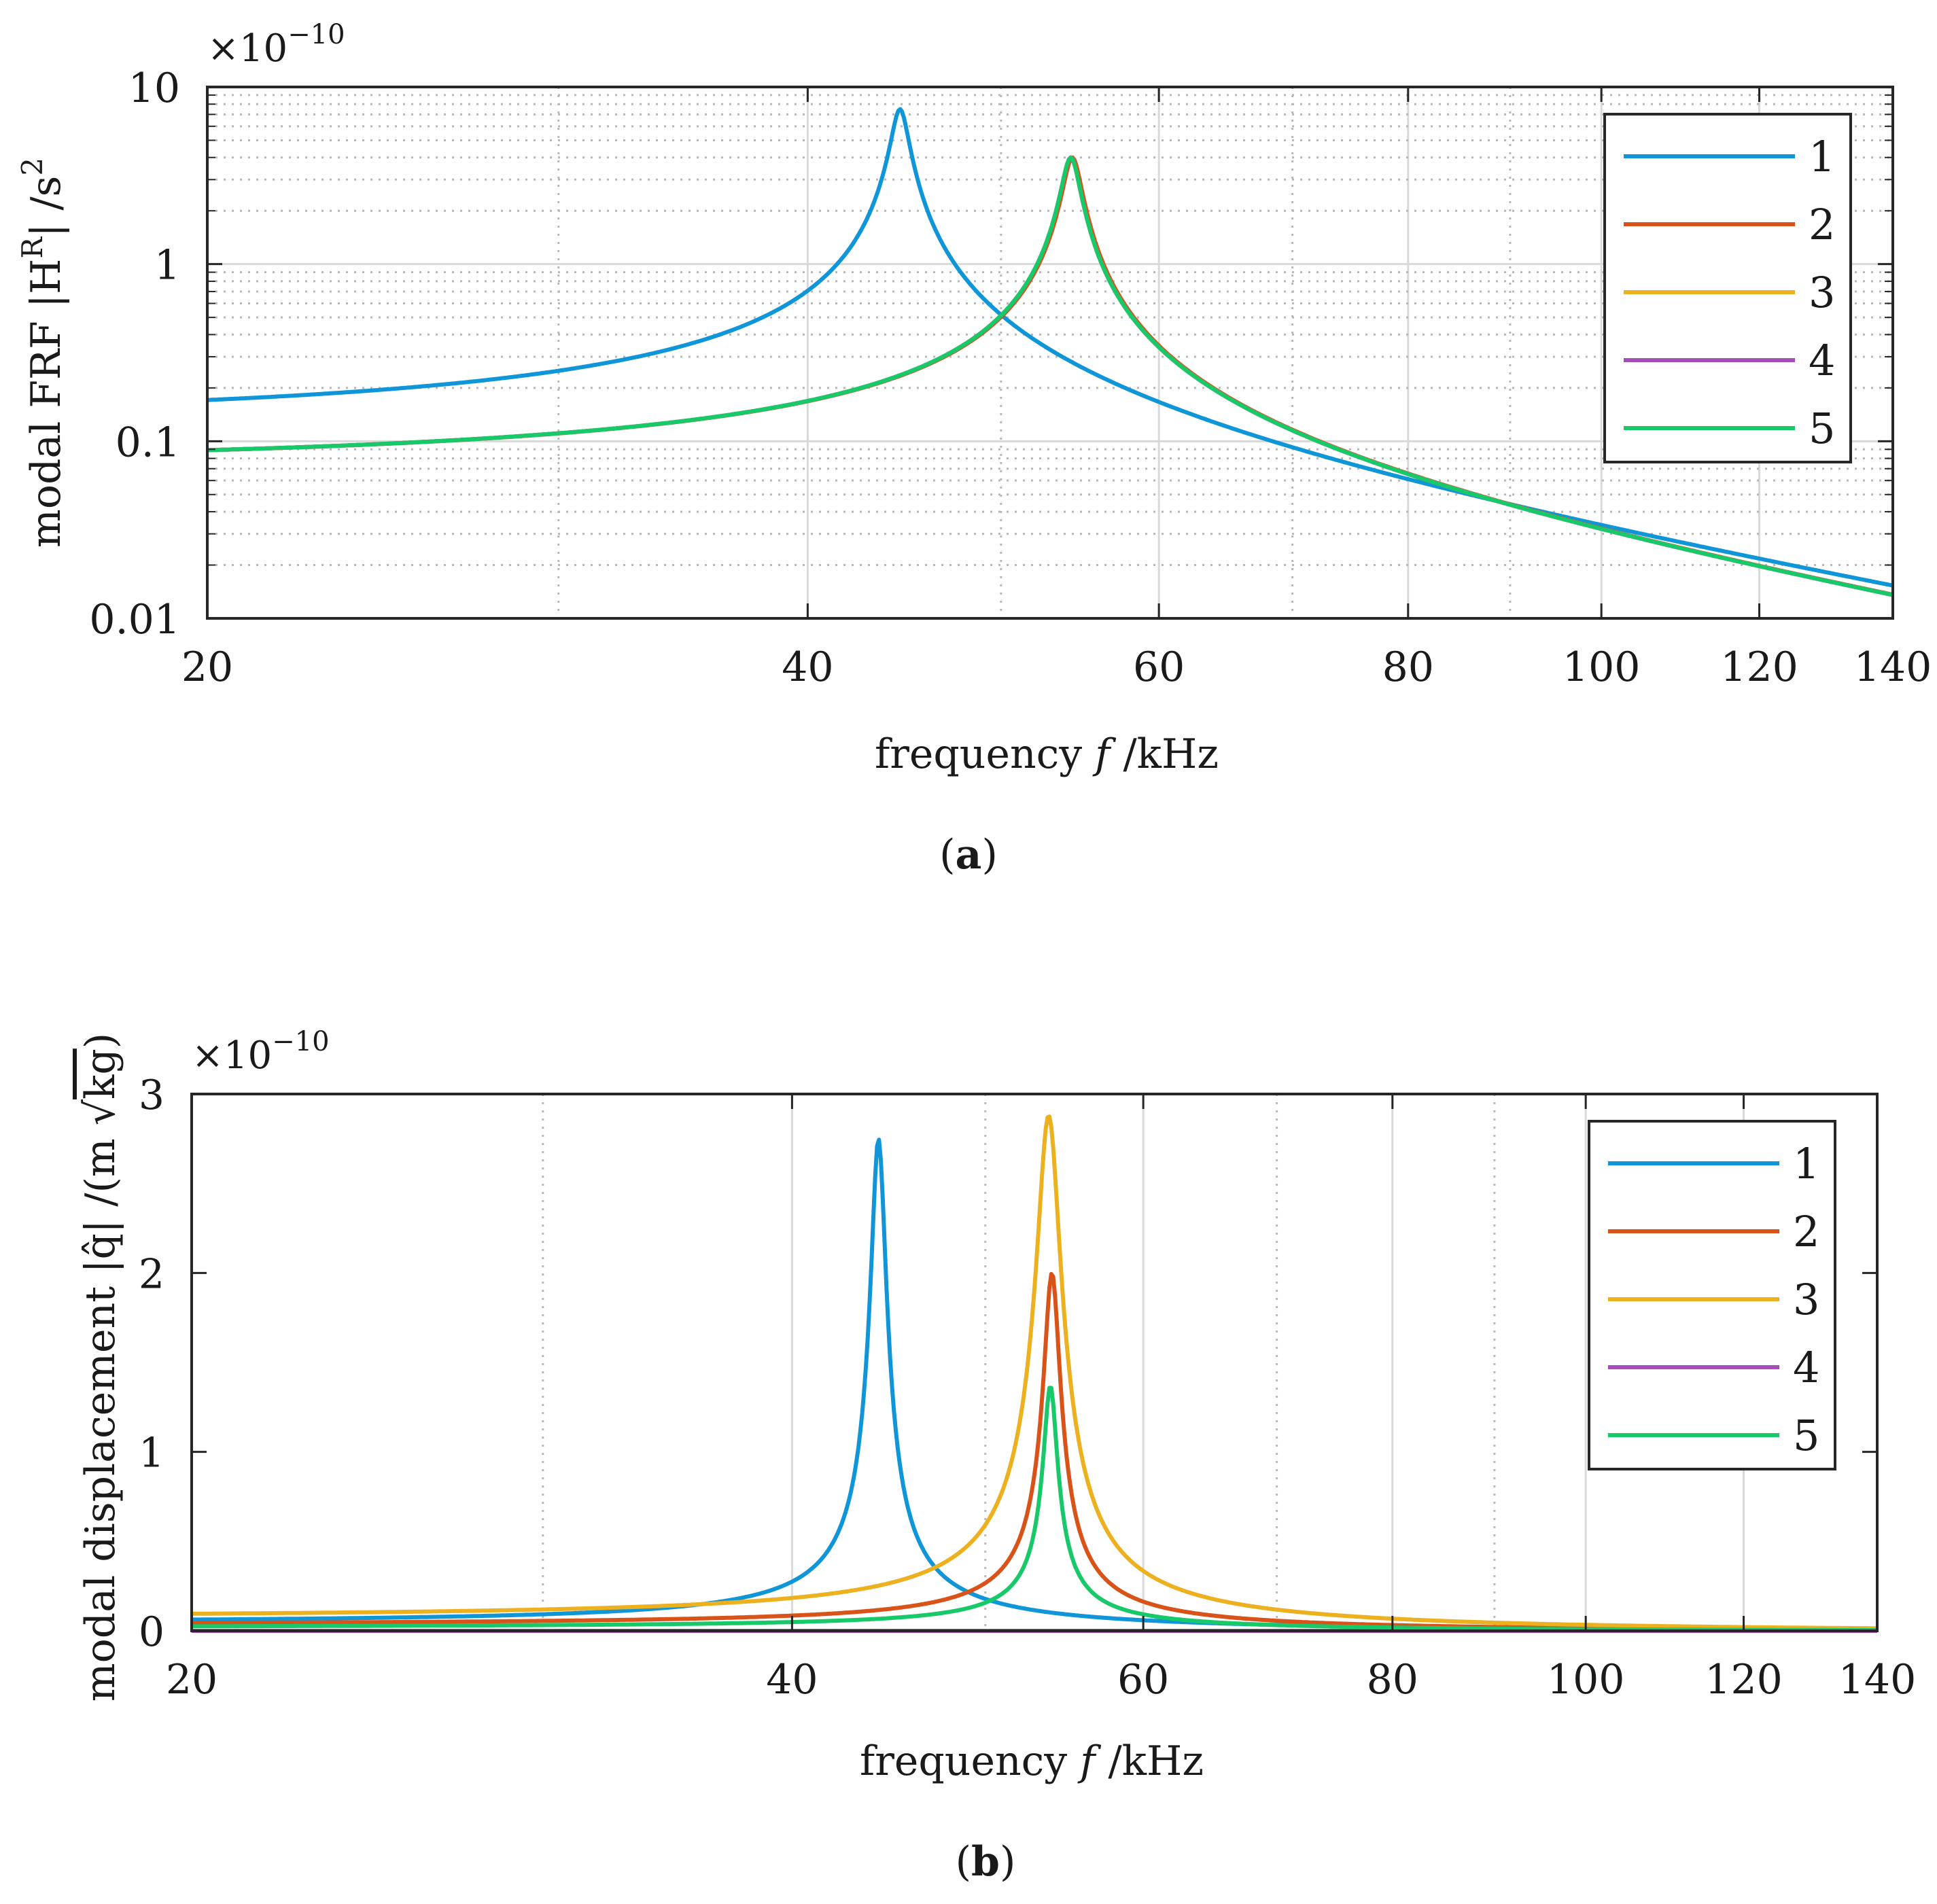 This screenshot has width=1937, height=1904. What do you see at coordinates (261, 1052) in the screenshot?
I see `panel-b-multiplier: ×10⁻¹⁰` at bounding box center [261, 1052].